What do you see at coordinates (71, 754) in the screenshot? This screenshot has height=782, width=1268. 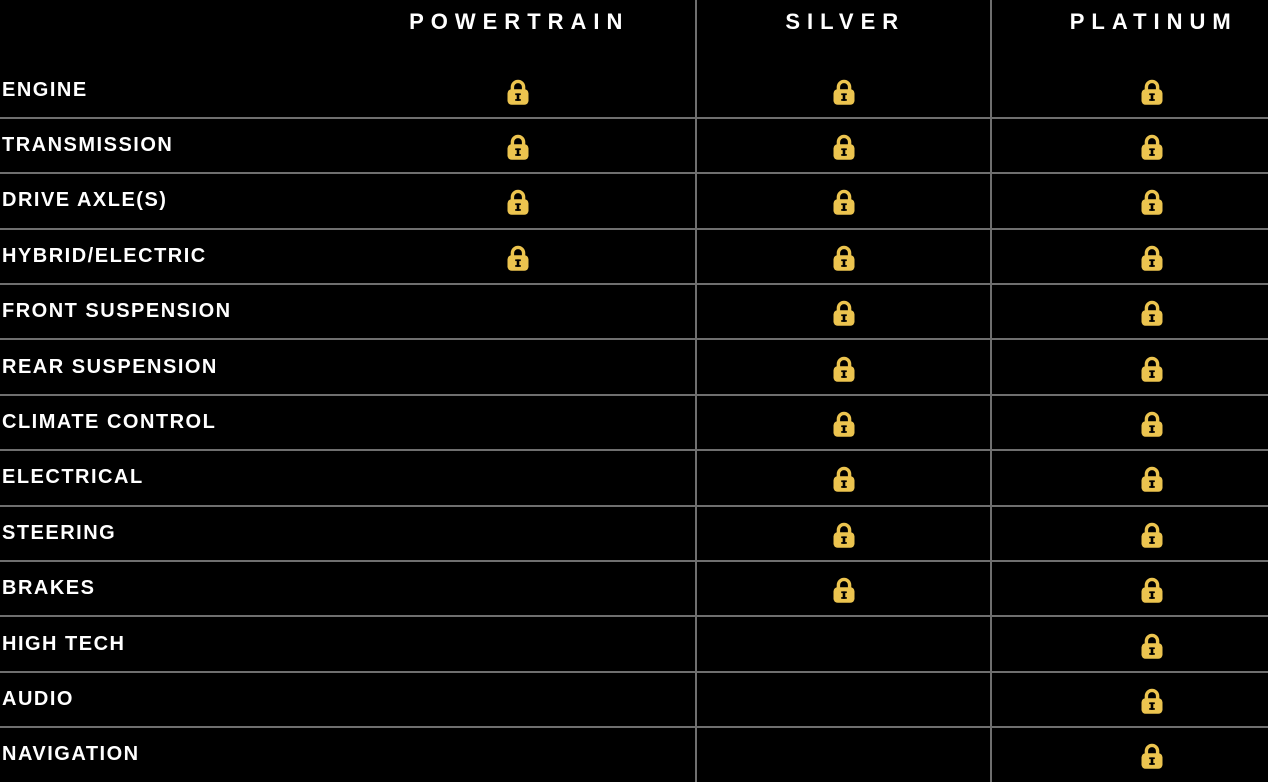 I see `row-label: NAVIGATION` at bounding box center [71, 754].